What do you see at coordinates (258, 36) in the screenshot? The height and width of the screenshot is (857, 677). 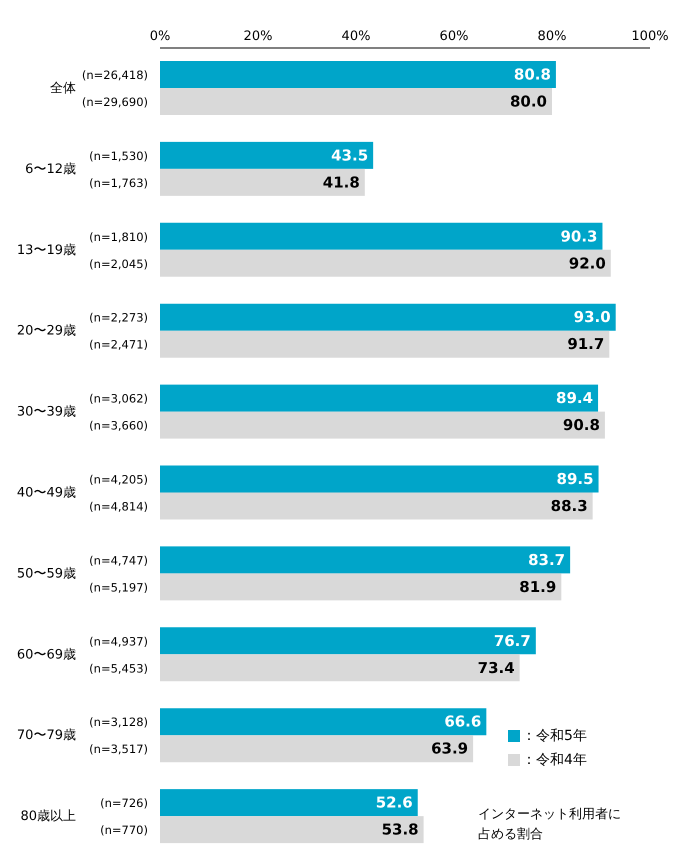 I see `x-tick-label: 20%` at bounding box center [258, 36].